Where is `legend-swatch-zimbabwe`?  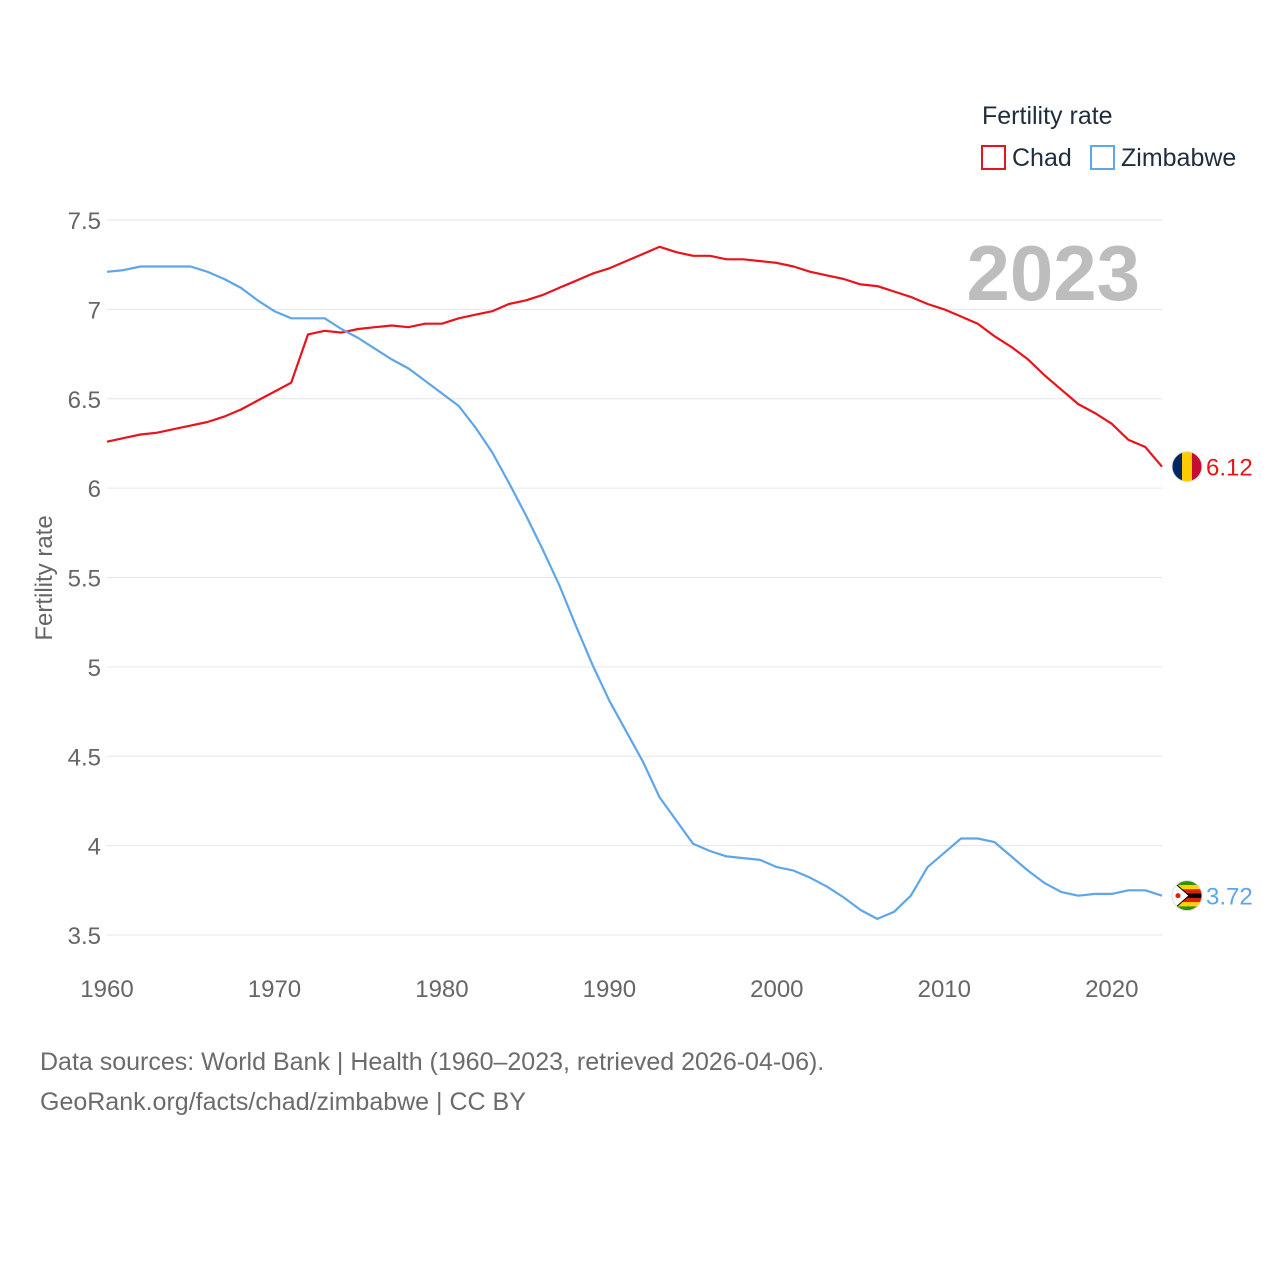 legend-swatch-zimbabwe is located at coordinates (1102, 157).